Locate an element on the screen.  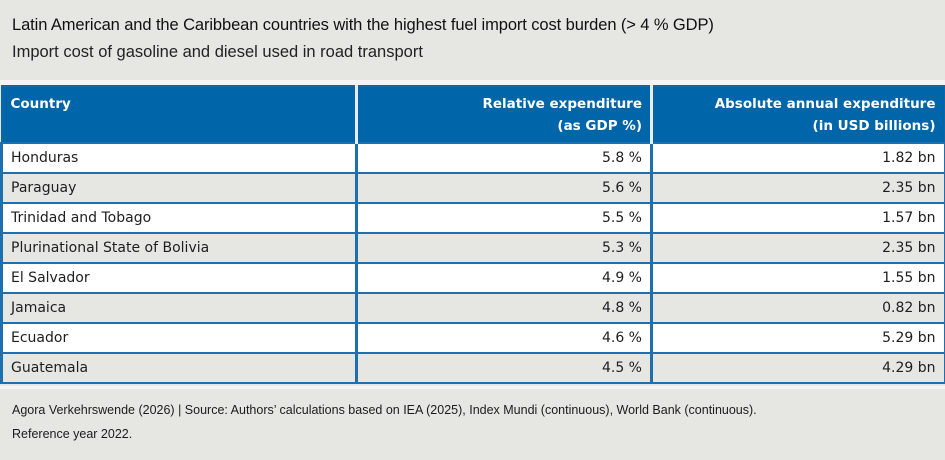
table-row: Honduras 5.8 % 1.82 bn is located at coordinates (472, 158).